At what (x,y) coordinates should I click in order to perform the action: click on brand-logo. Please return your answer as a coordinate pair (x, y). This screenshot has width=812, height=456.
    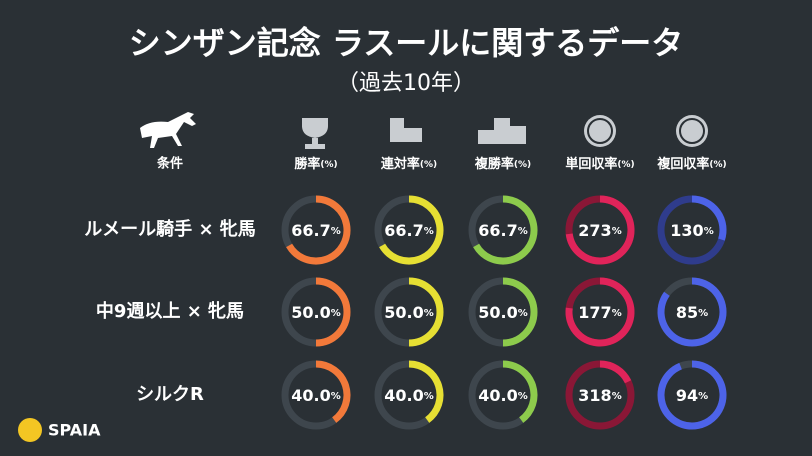
    Looking at the image, I should click on (30, 430).